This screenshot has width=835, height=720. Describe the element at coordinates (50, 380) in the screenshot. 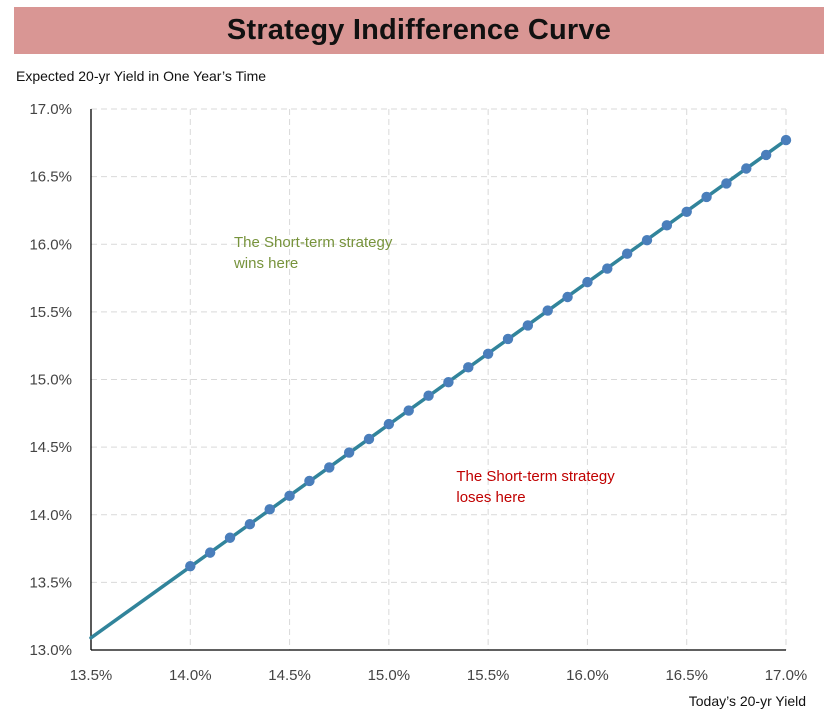

I see `y-tick-label: 15.0%` at that location.